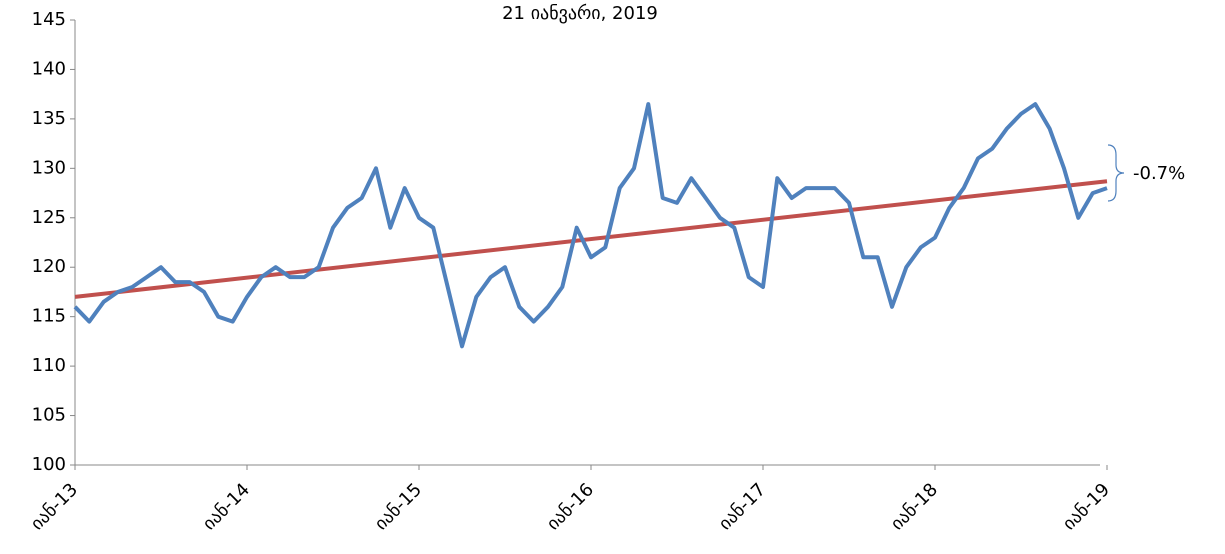  Describe the element at coordinates (1116, 173) in the screenshot. I see `brace` at that location.